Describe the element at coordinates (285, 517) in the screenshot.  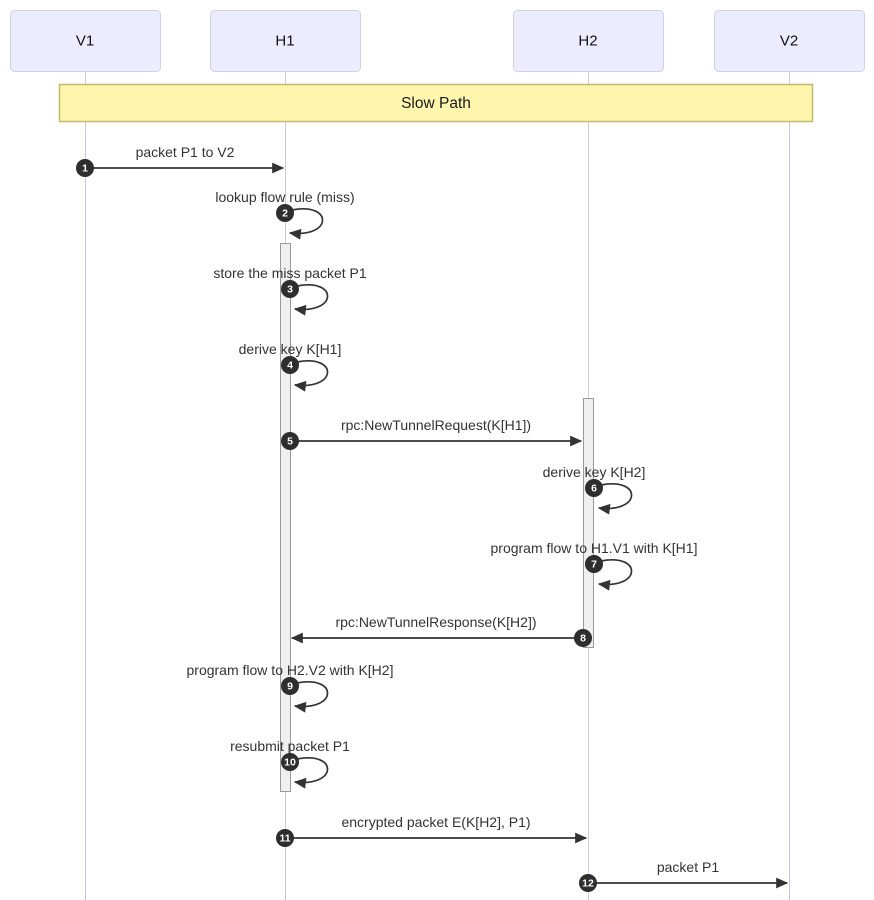
I see `activation-bar-h1` at that location.